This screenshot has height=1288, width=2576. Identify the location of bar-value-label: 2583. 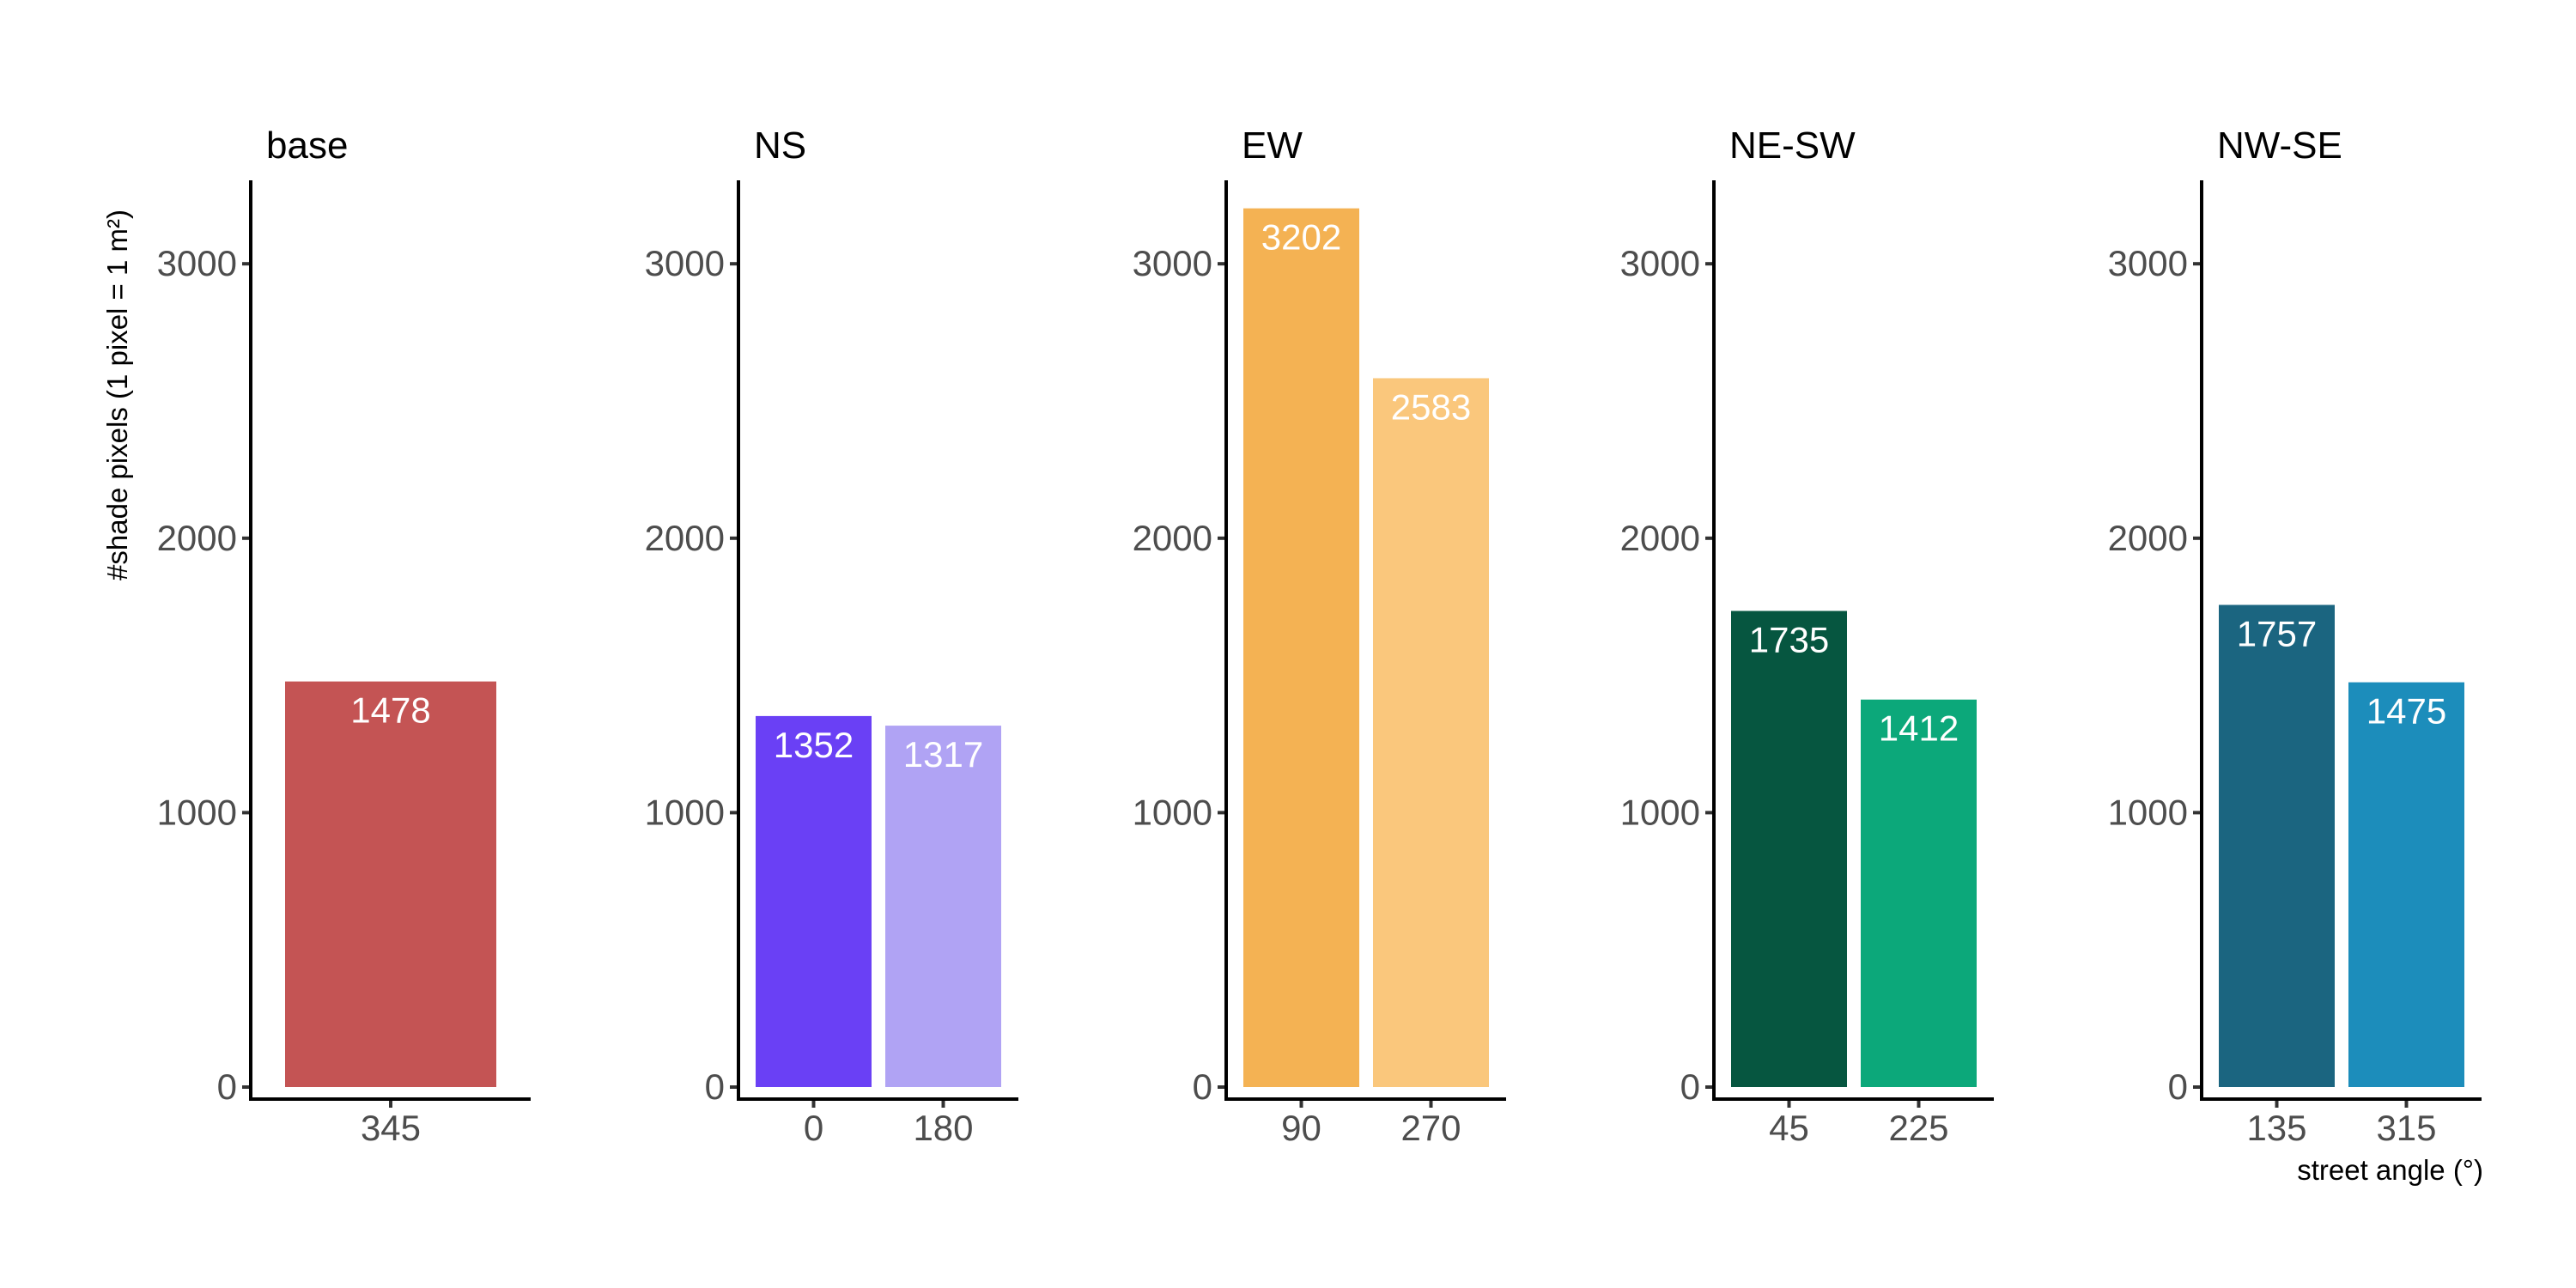
(1431, 407).